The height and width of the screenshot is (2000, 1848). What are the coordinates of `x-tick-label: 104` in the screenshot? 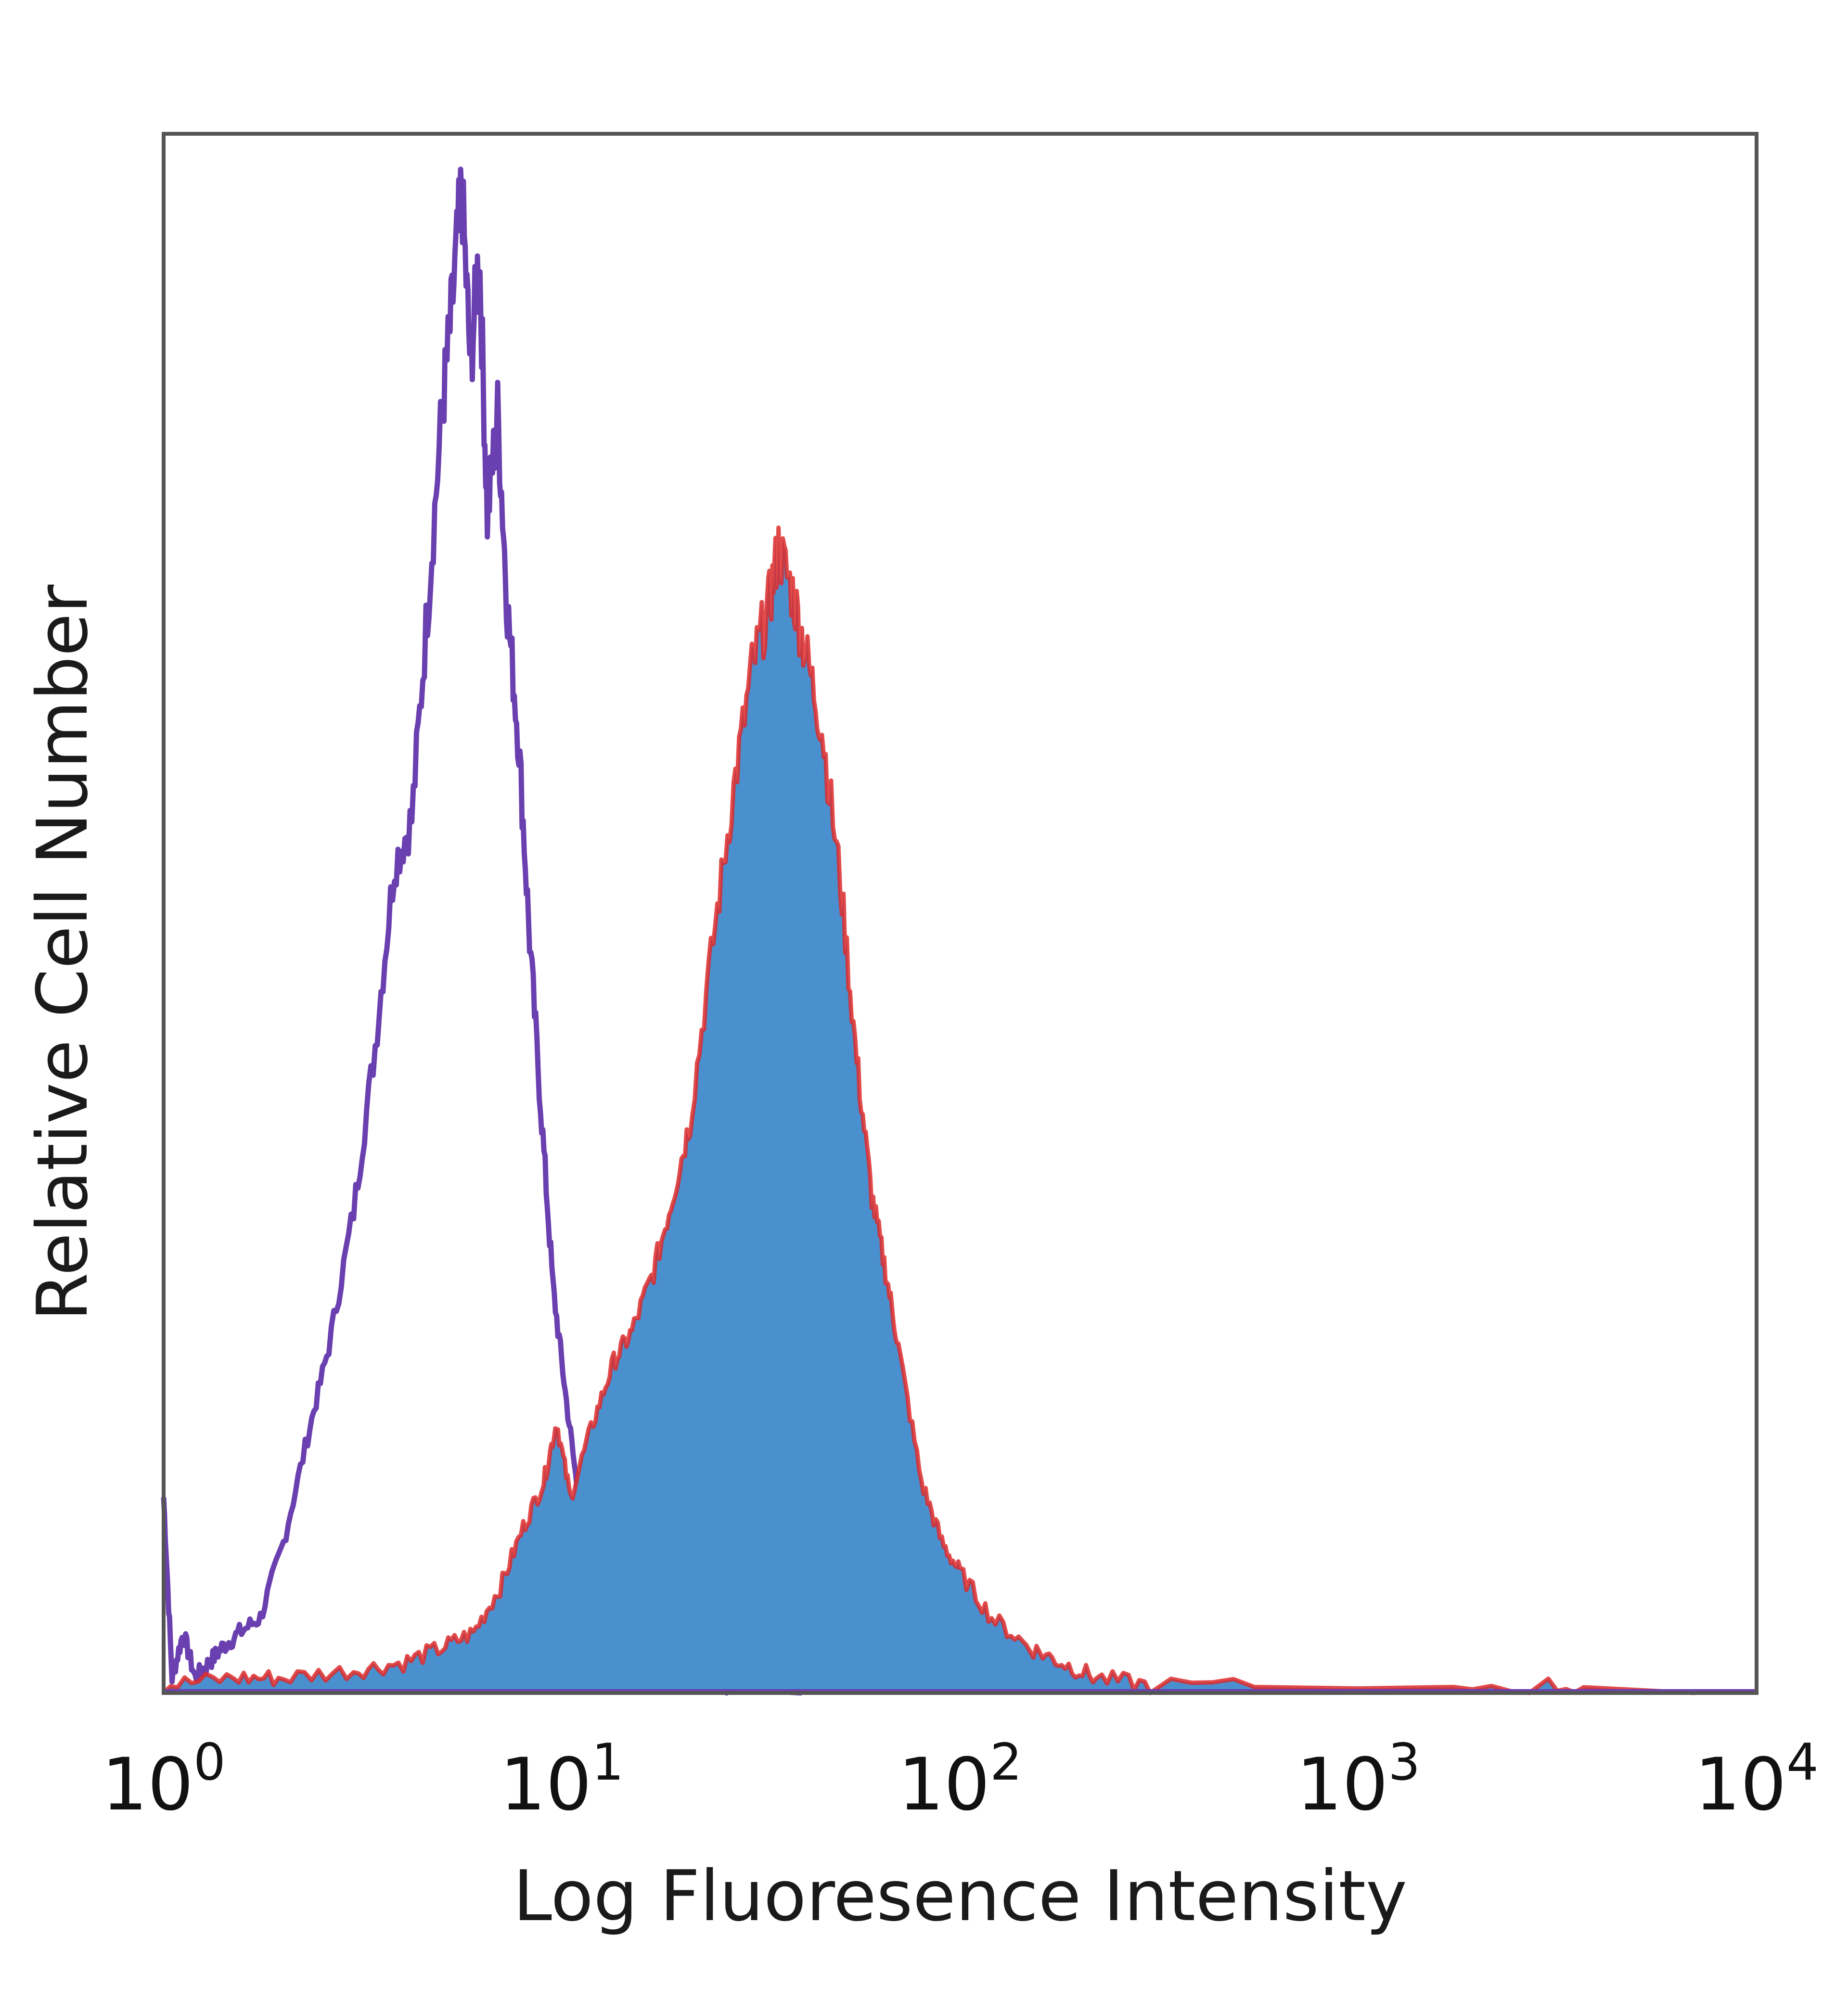 It's located at (1756, 1780).